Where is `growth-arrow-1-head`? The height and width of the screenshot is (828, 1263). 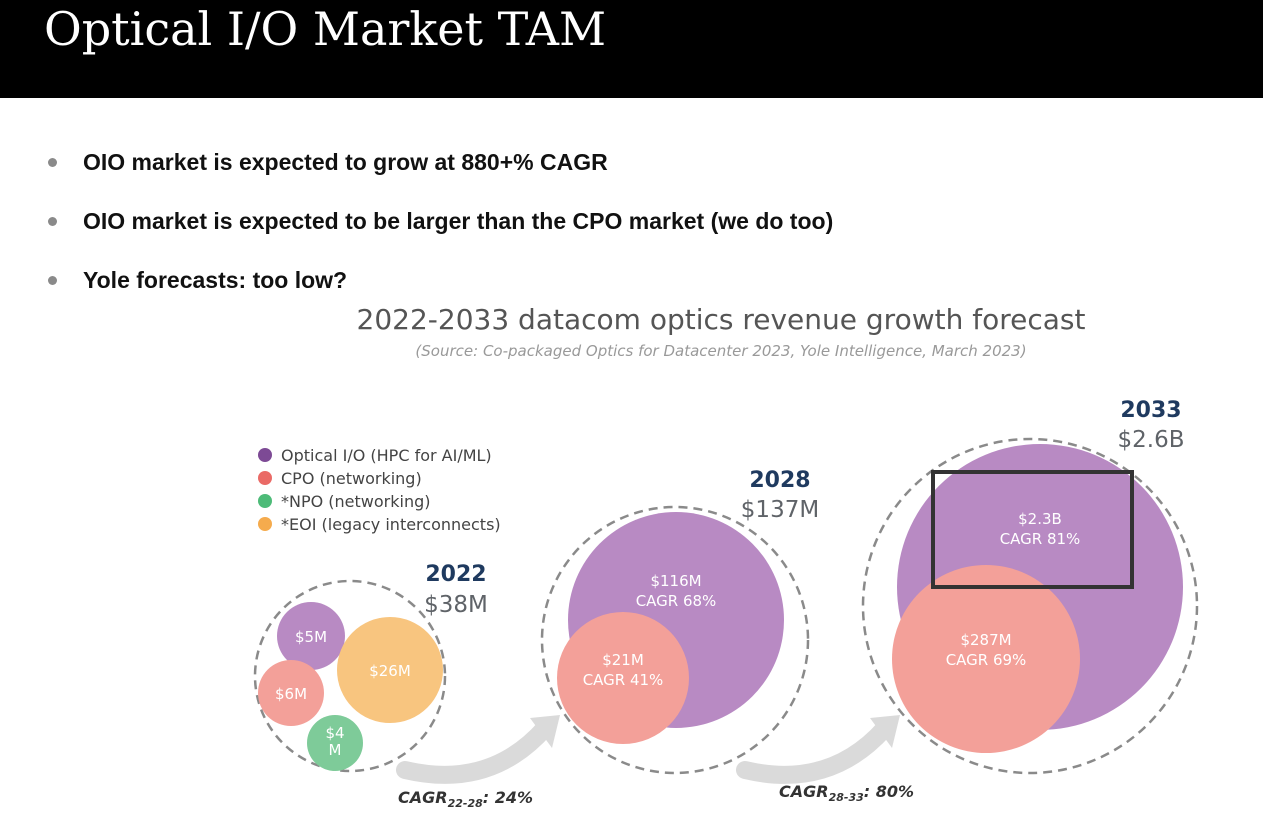 growth-arrow-1-head is located at coordinates (545, 731).